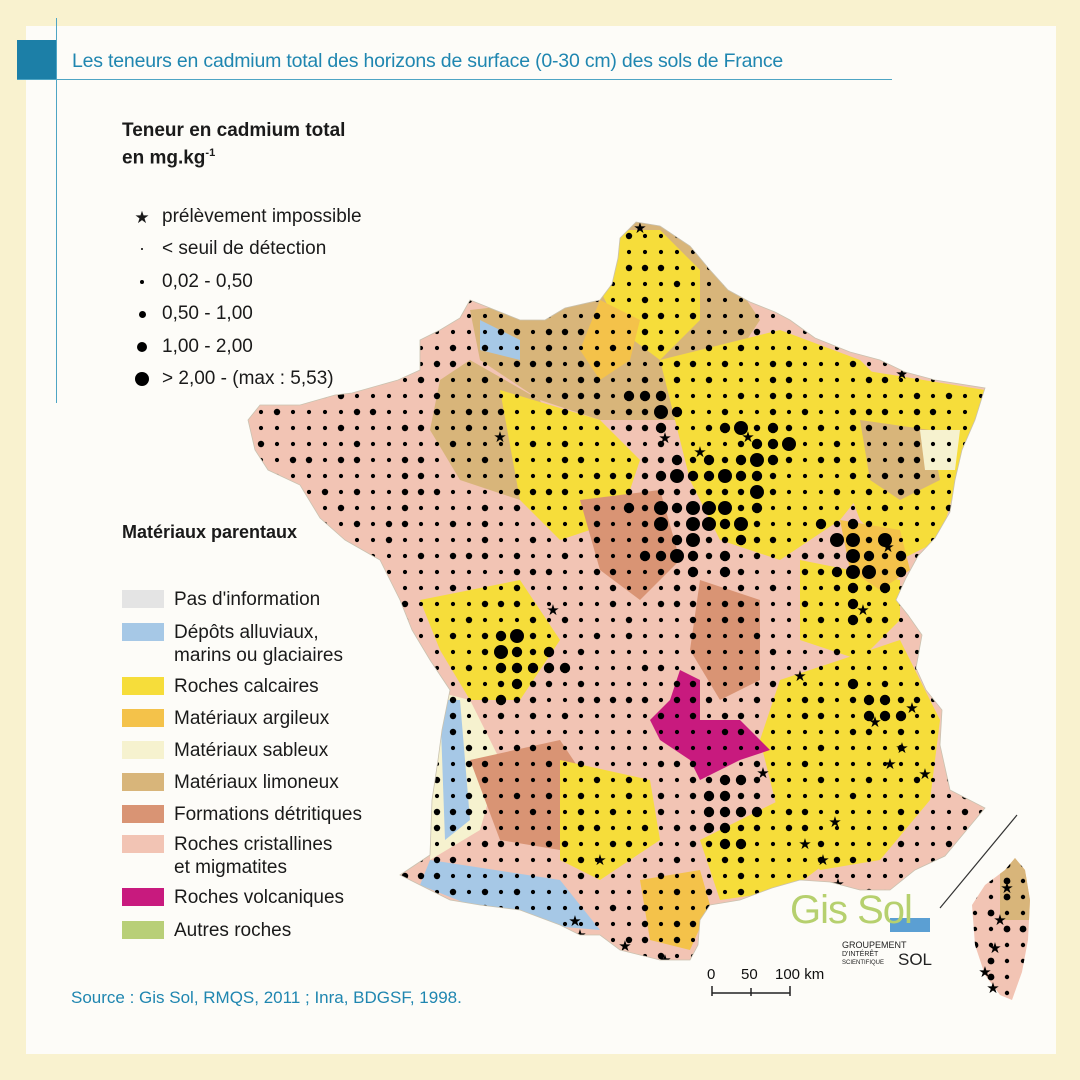 This screenshot has width=1080, height=1080. I want to click on corsica: ★★★★★, so click(1001, 929).